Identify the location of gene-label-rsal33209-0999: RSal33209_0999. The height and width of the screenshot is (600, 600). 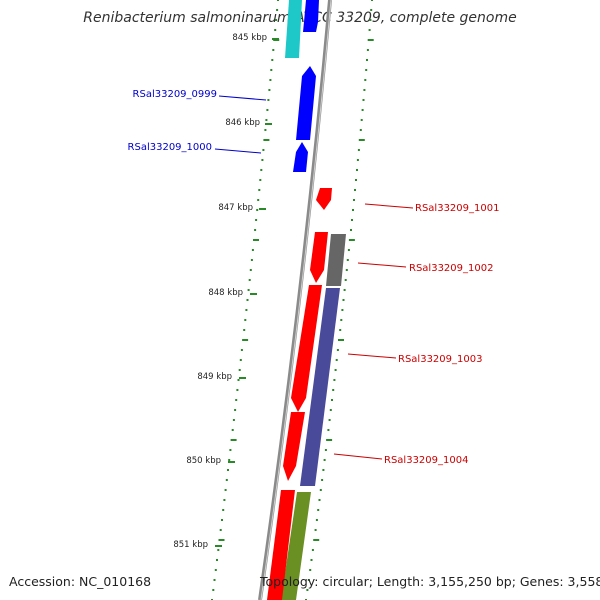
(175, 94).